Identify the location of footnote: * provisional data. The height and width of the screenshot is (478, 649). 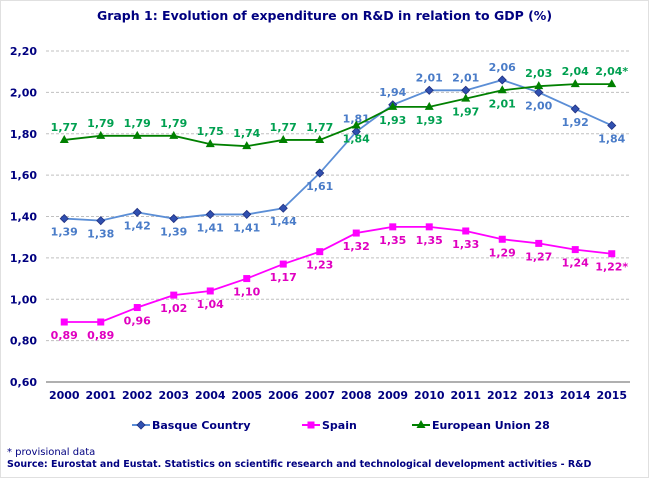
(51, 452).